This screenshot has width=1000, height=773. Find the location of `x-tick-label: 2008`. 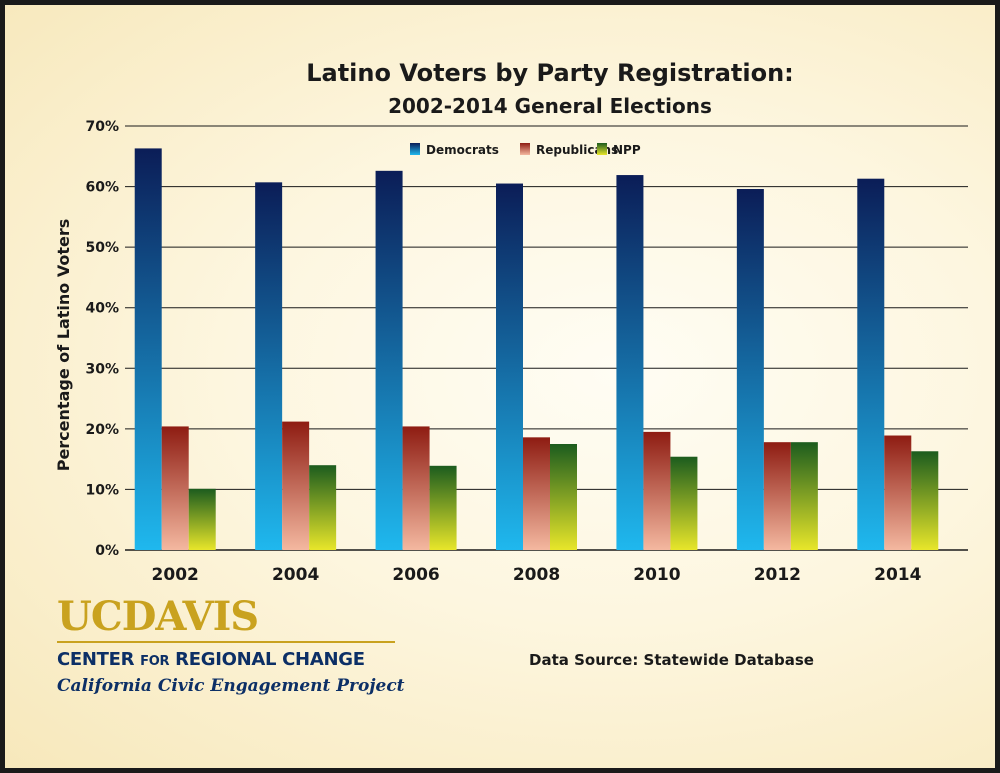

x-tick-label: 2008 is located at coordinates (536, 575).